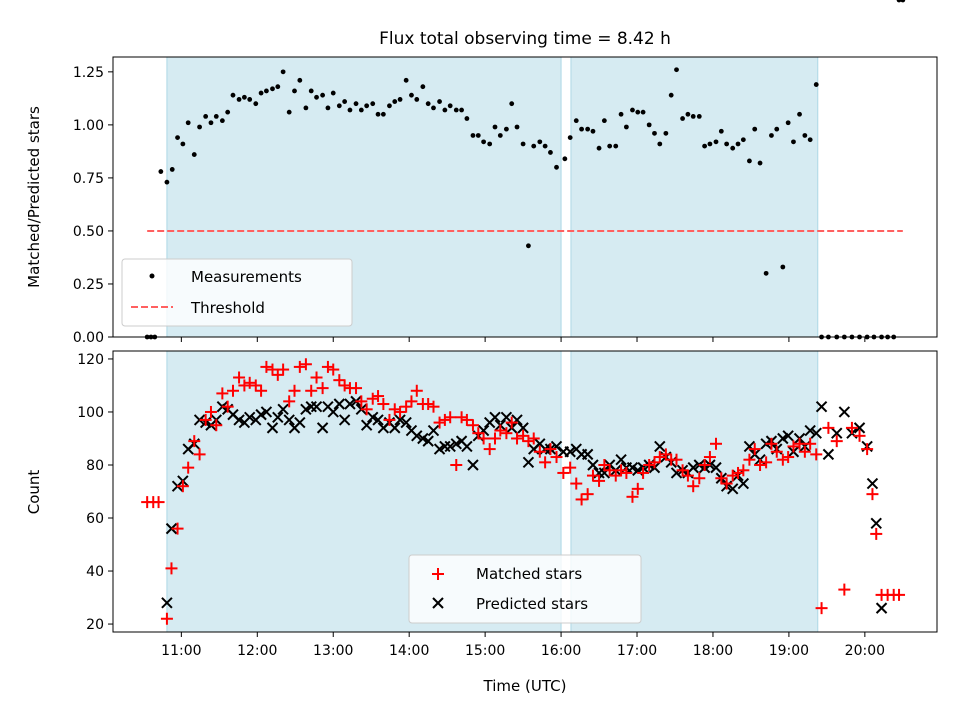  I want to click on count-x-tick-label: 19:00, so click(789, 651).